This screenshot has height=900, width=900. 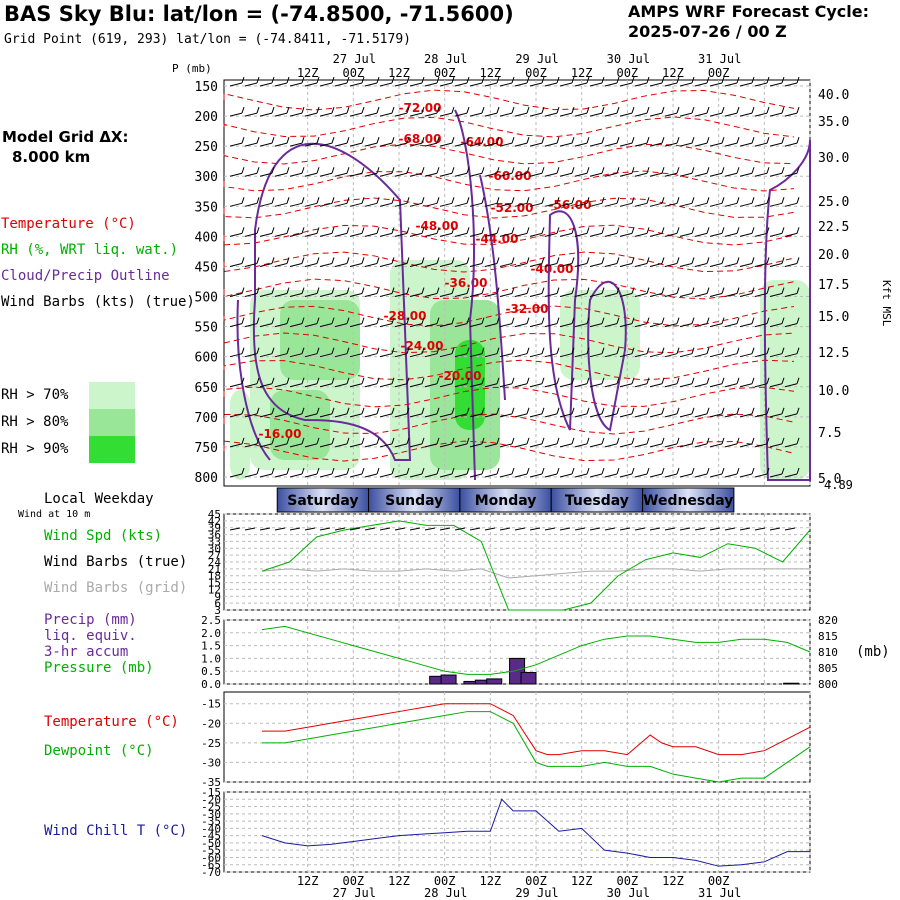 What do you see at coordinates (111, 722) in the screenshot?
I see `temp-panel-label: Temperature (°C)` at bounding box center [111, 722].